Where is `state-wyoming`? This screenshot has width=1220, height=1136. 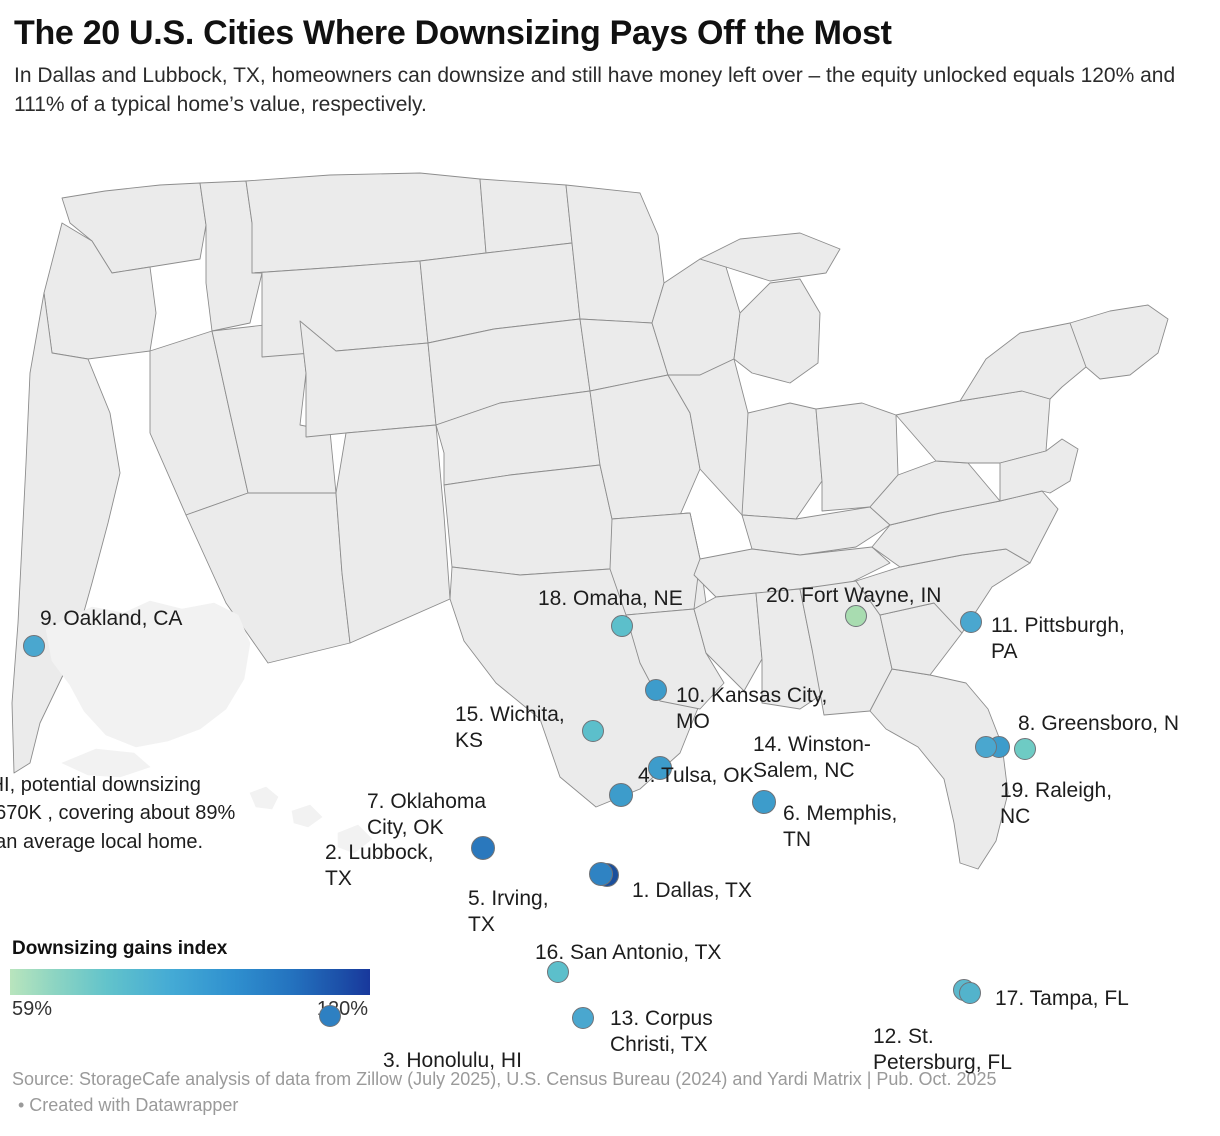
state-wyoming is located at coordinates (340, 309).